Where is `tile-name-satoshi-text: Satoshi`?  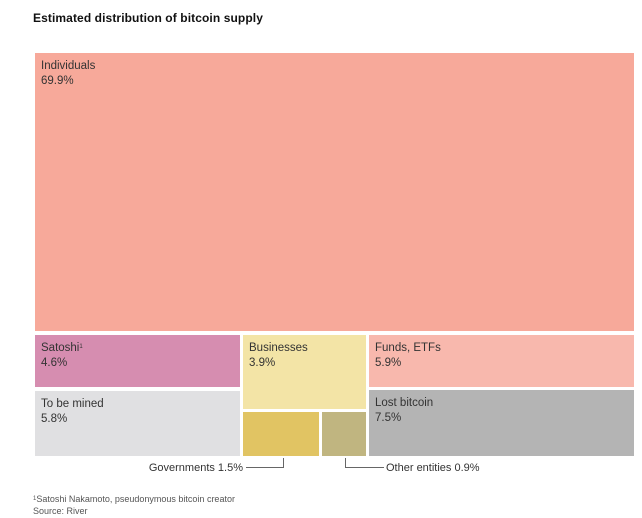
tile-name-satoshi-text: Satoshi is located at coordinates (60, 348).